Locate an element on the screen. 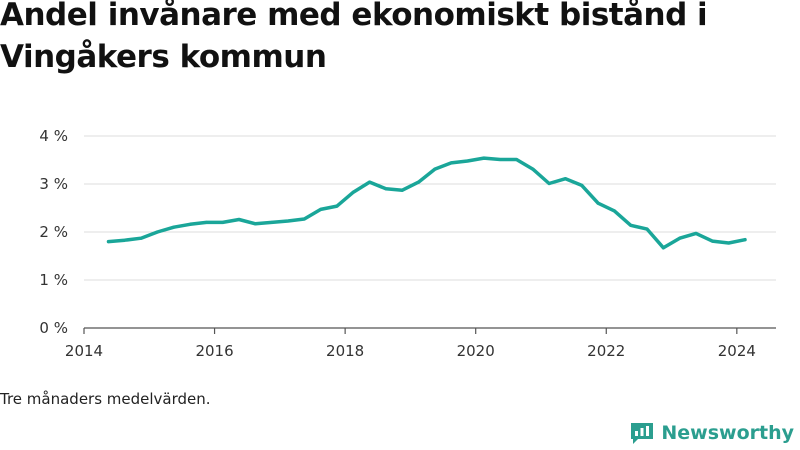  y-tick-label: 1 % is located at coordinates (53, 280).